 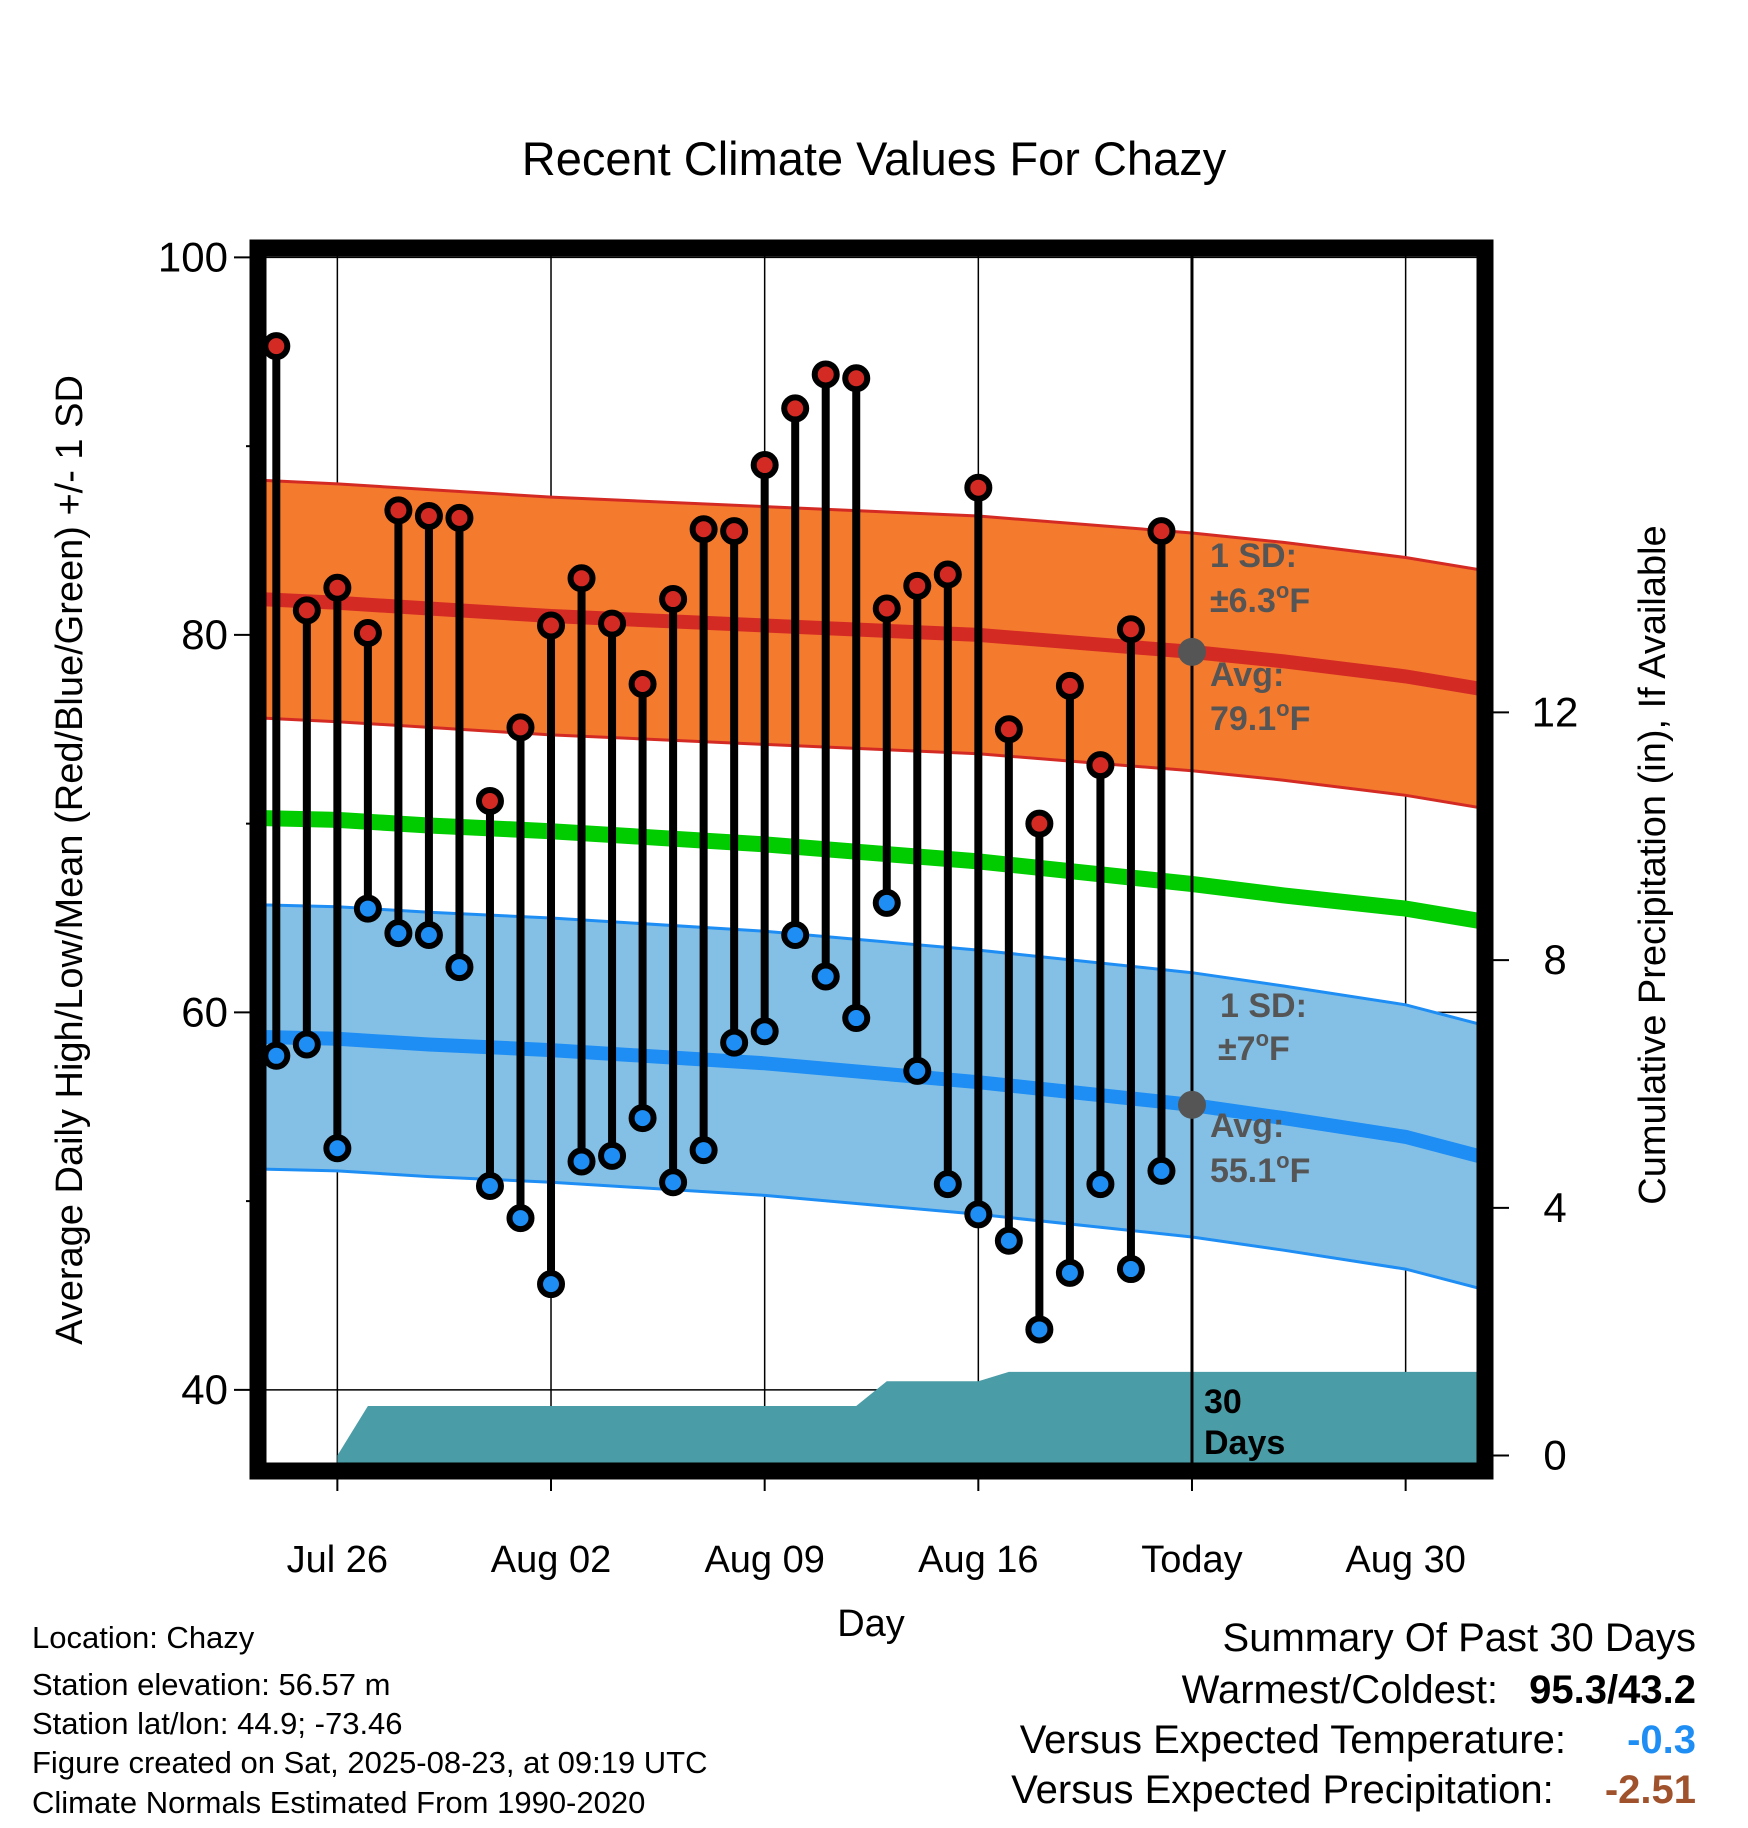 What do you see at coordinates (1405, 1560) in the screenshot?
I see `x-tick-label: Aug 30` at bounding box center [1405, 1560].